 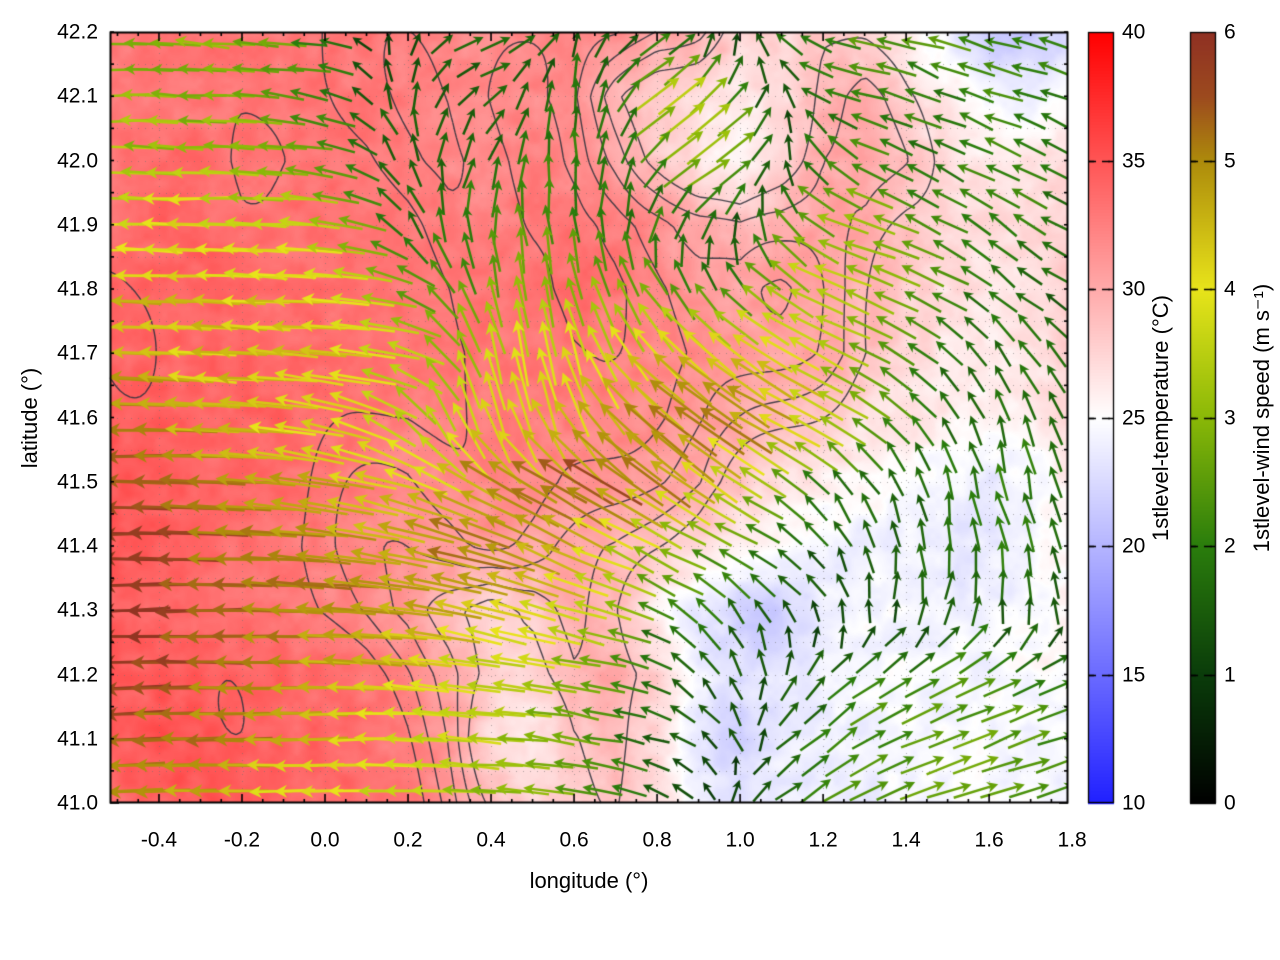 What do you see at coordinates (325, 840) in the screenshot?
I see `x-tick-label: 0.0` at bounding box center [325, 840].